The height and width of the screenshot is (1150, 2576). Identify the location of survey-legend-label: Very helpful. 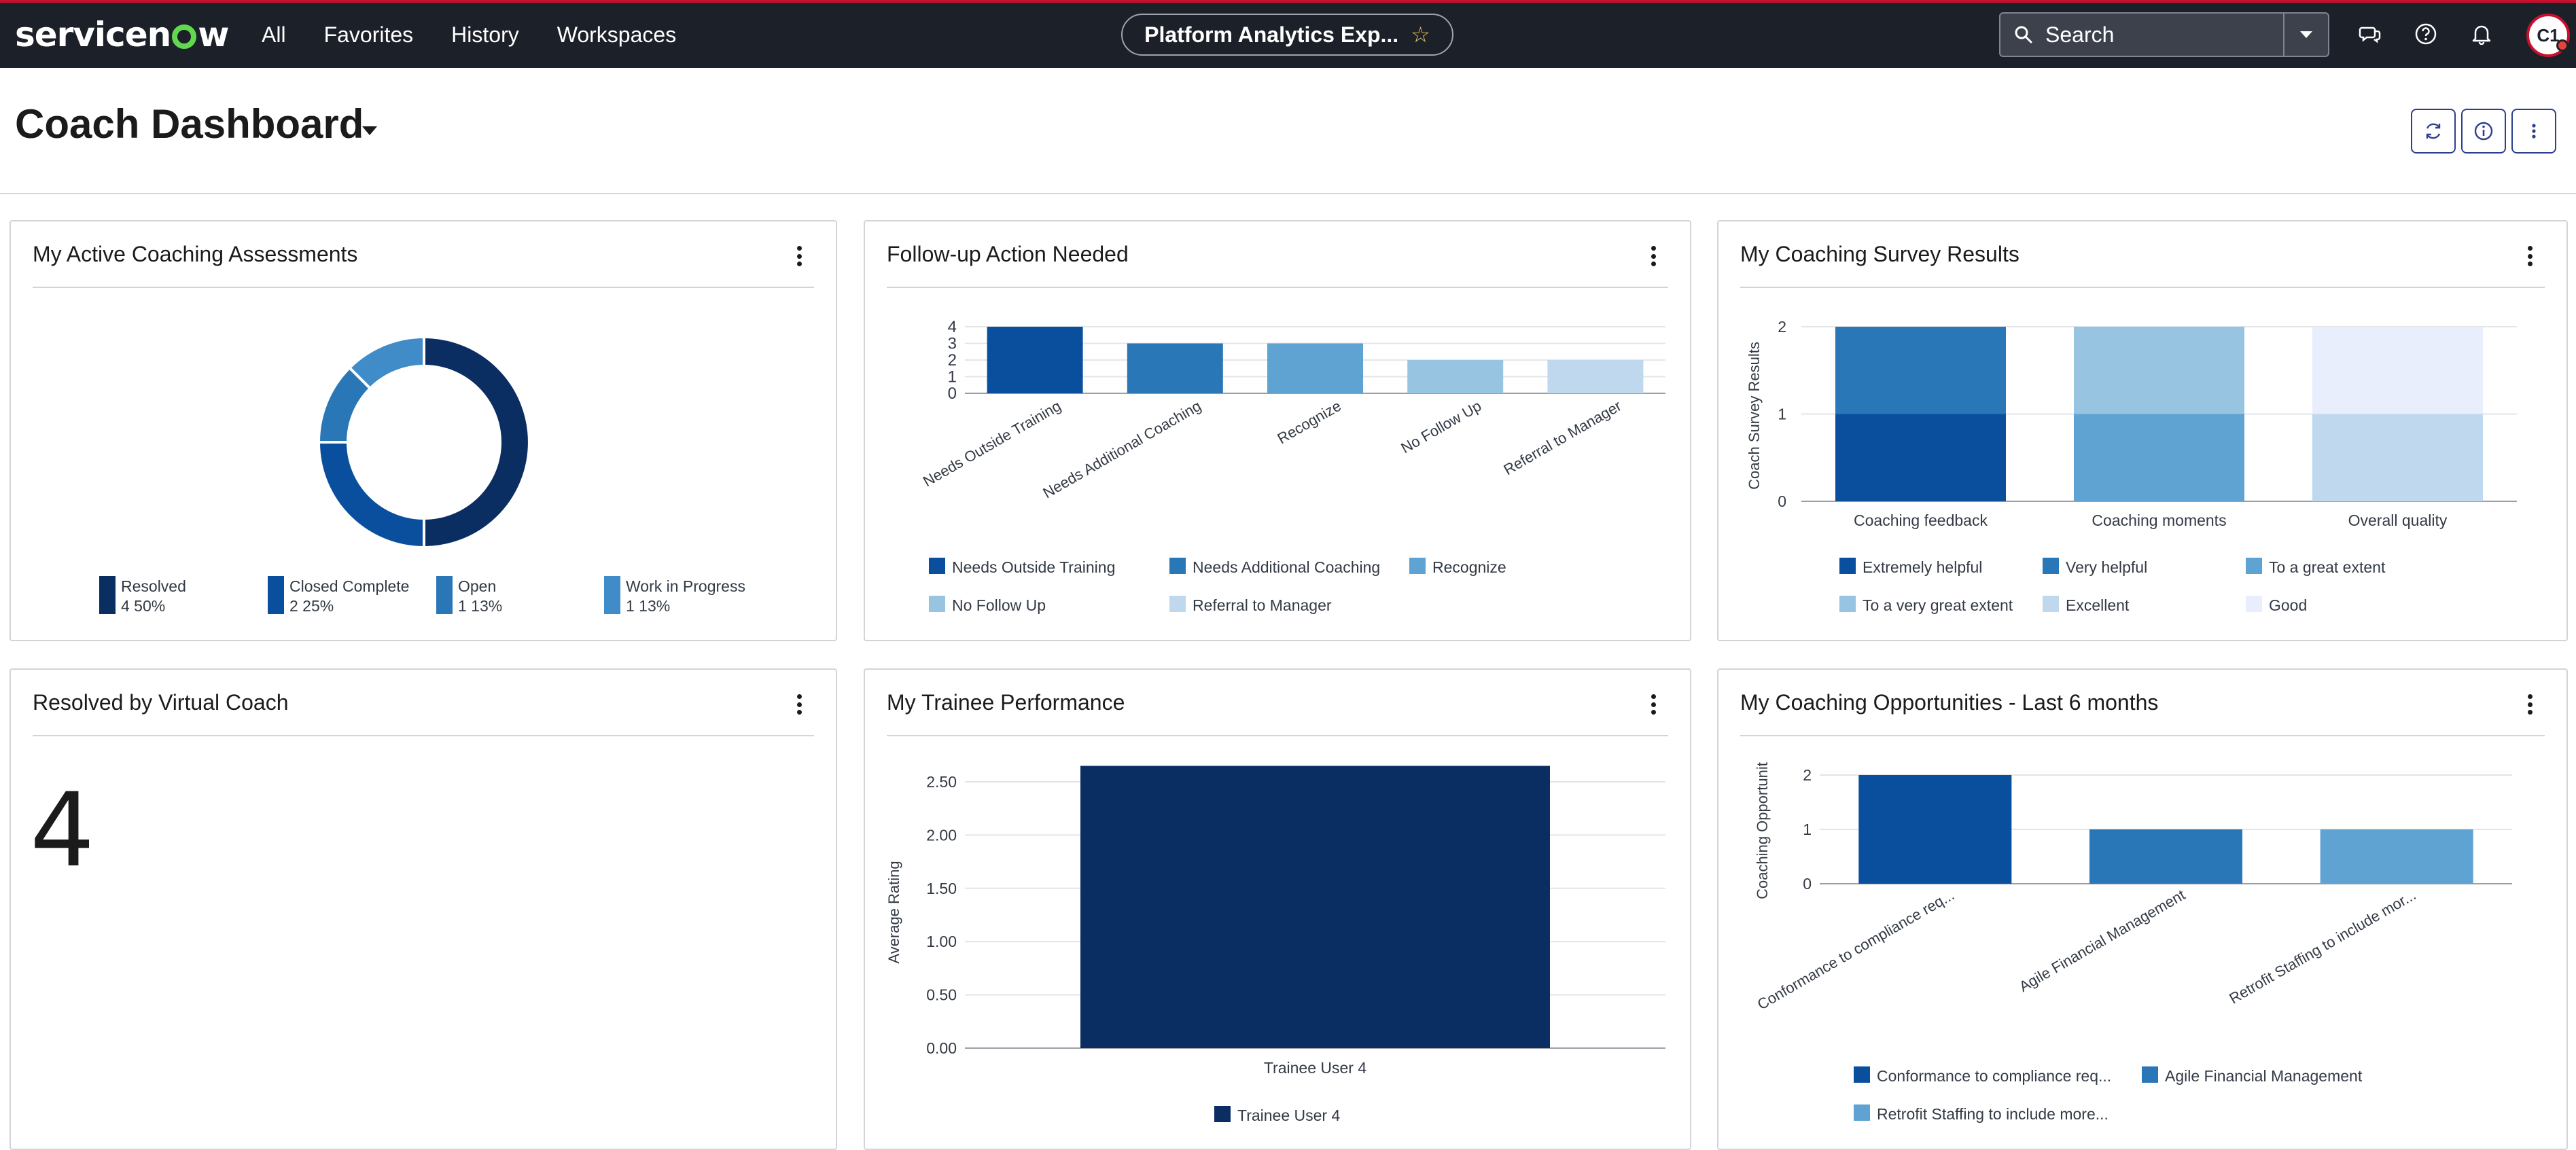
(2106, 567).